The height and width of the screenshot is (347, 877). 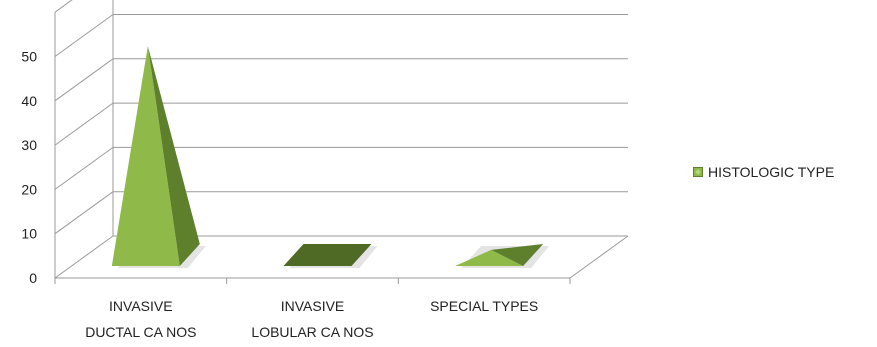 I want to click on y-tick-label: 0, so click(x=33, y=278).